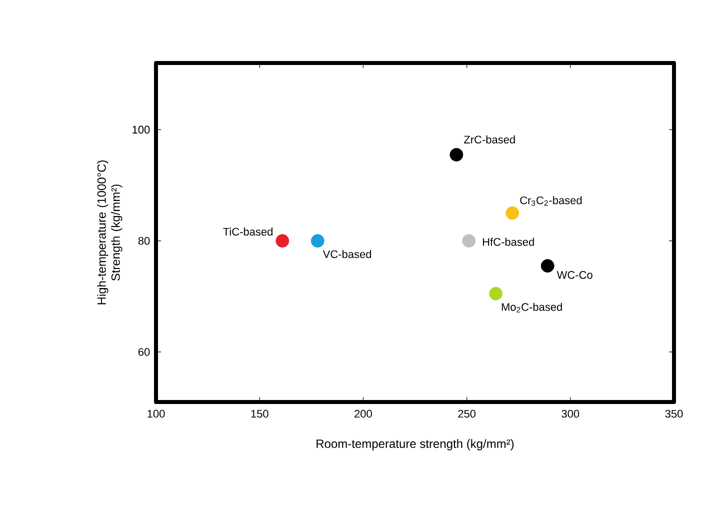 Image resolution: width=707 pixels, height=510 pixels. What do you see at coordinates (247, 232) in the screenshot?
I see `series-label: TiC-based` at bounding box center [247, 232].